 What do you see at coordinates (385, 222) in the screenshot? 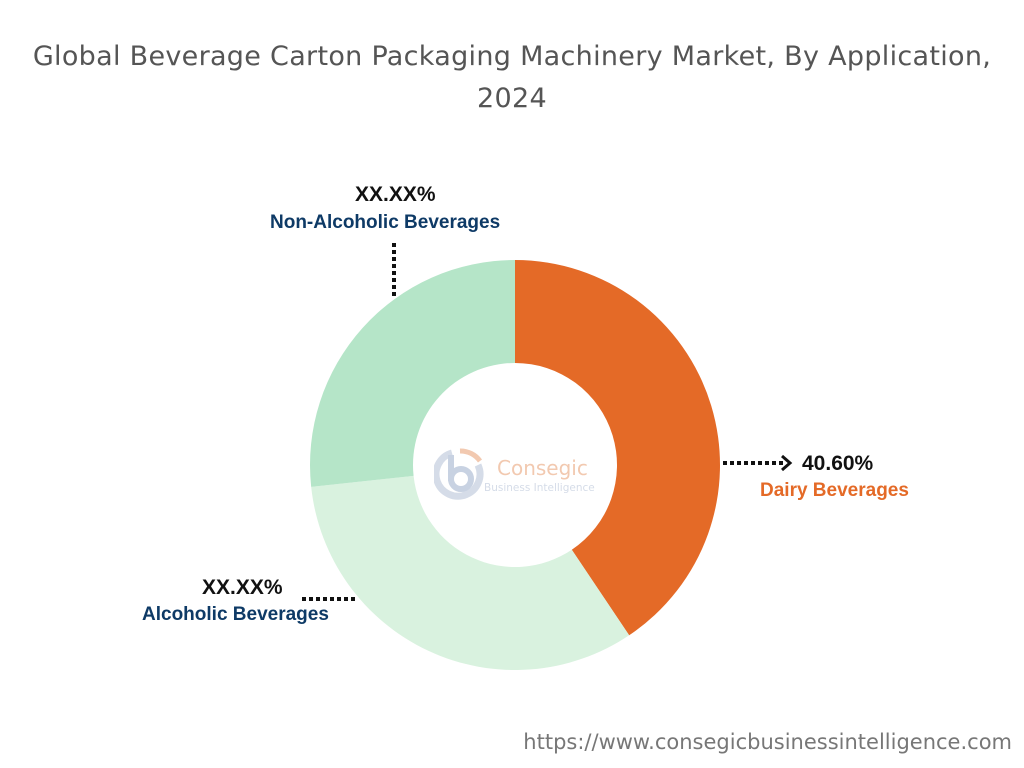
I see `category-label-non-alcoholic: Non-Alcoholic Beverages` at bounding box center [385, 222].